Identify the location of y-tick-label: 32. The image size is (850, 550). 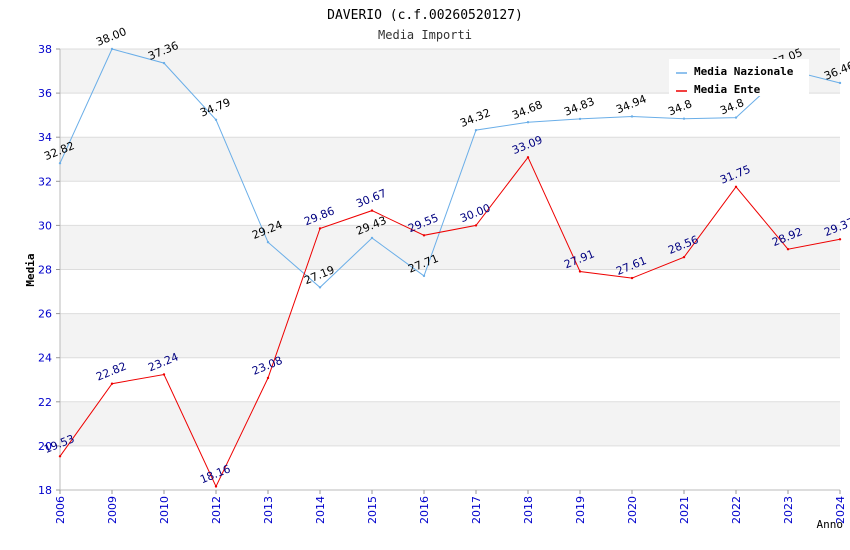
(45, 181).